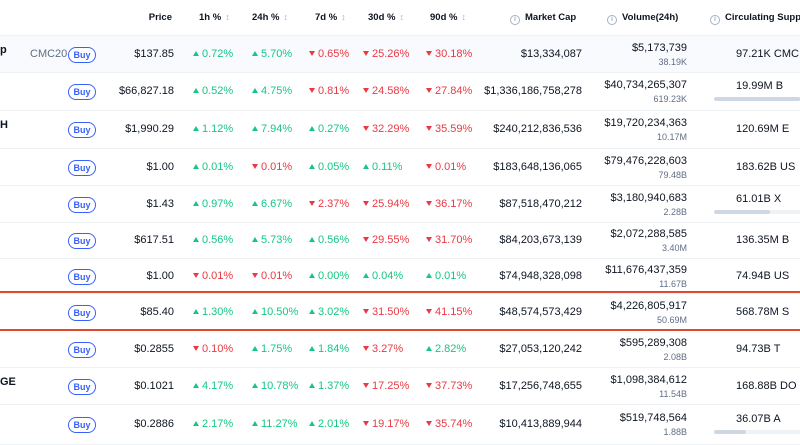  I want to click on volume-value: $19,720,234,363, so click(645, 123).